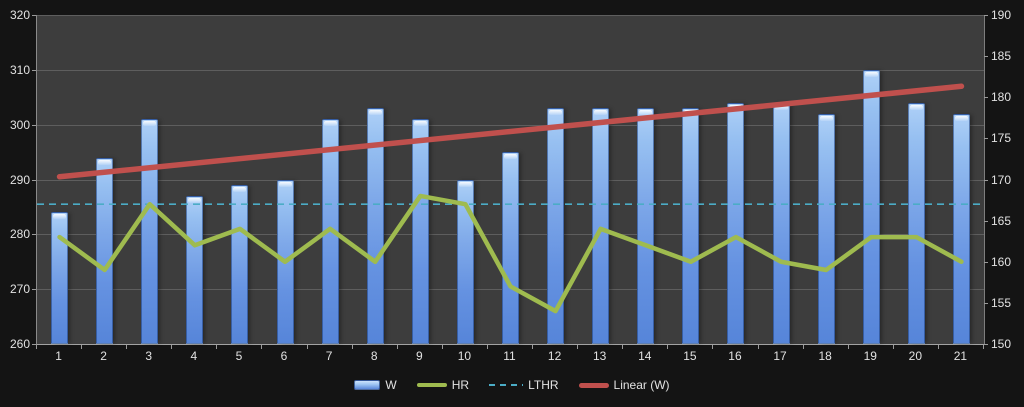 The height and width of the screenshot is (407, 1024). I want to click on w-series-swatch, so click(367, 385).